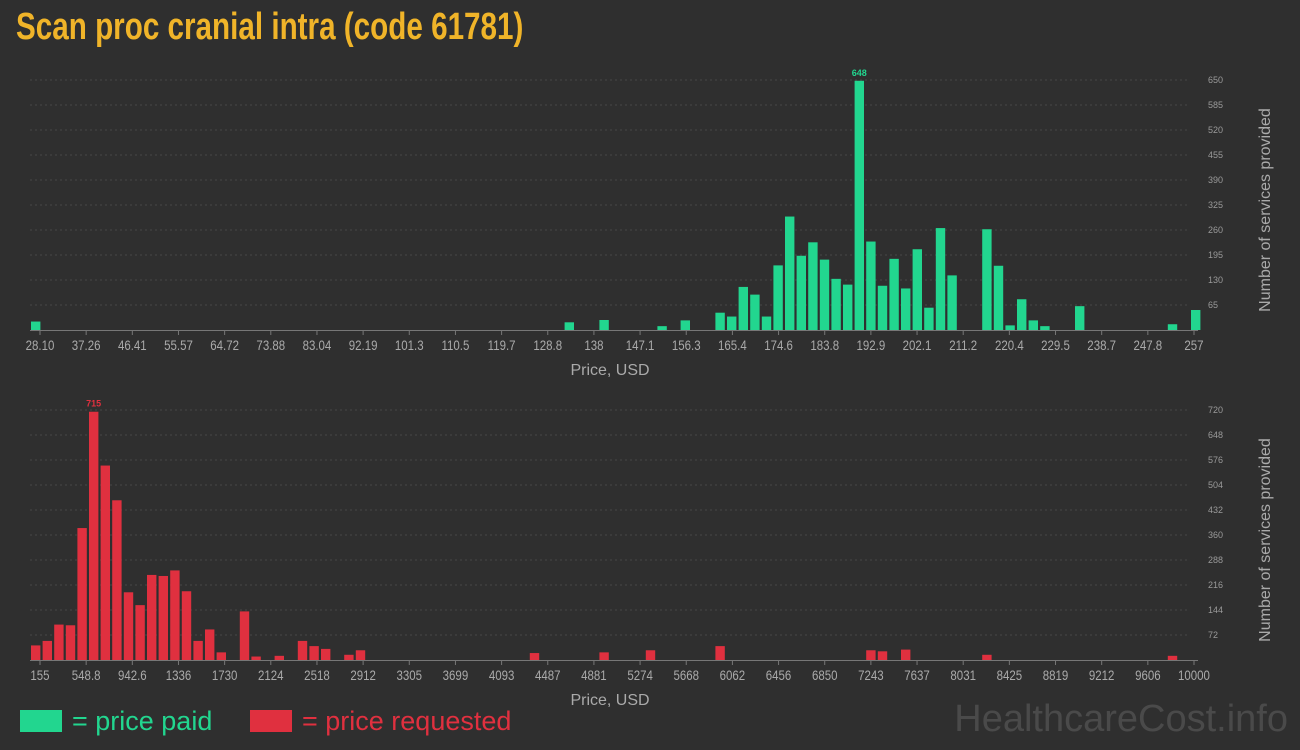  Describe the element at coordinates (686, 675) in the screenshot. I see `requested-x-tick-label: 5668` at that location.